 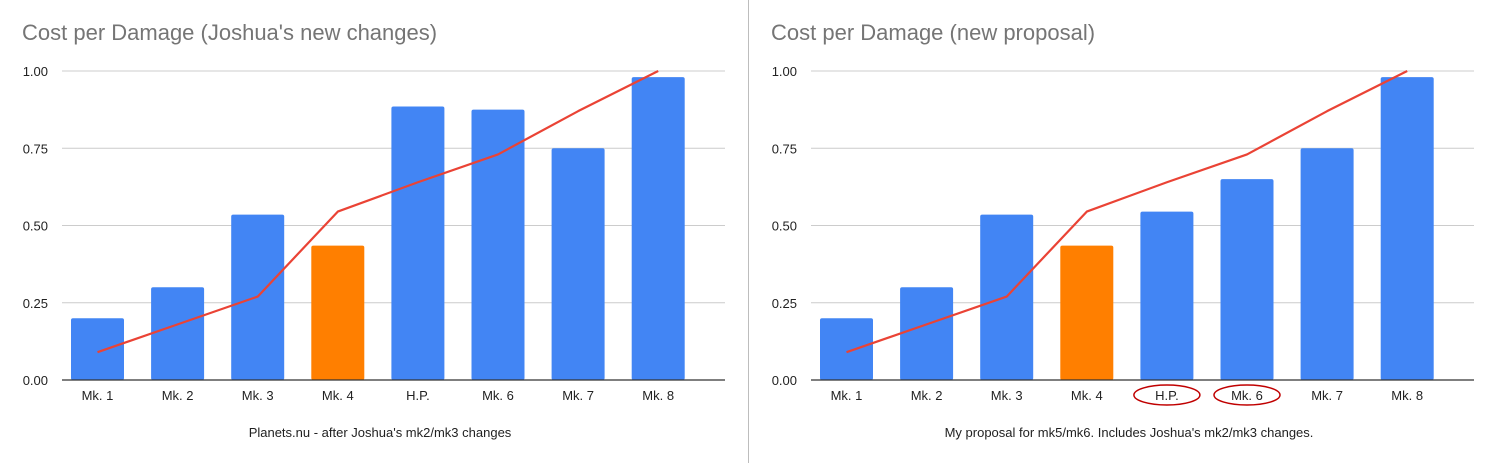 What do you see at coordinates (933, 32) in the screenshot?
I see `chart-title: Cost per Damage (new proposal)` at bounding box center [933, 32].